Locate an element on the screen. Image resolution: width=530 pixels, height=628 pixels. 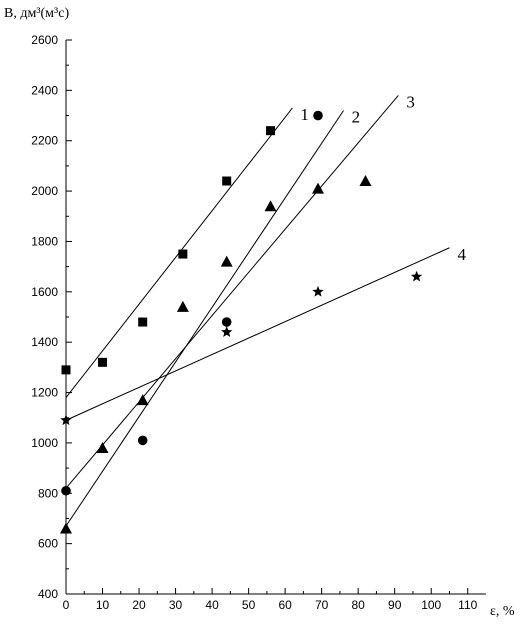
y-tick-label: 1000 is located at coordinates (44, 443).